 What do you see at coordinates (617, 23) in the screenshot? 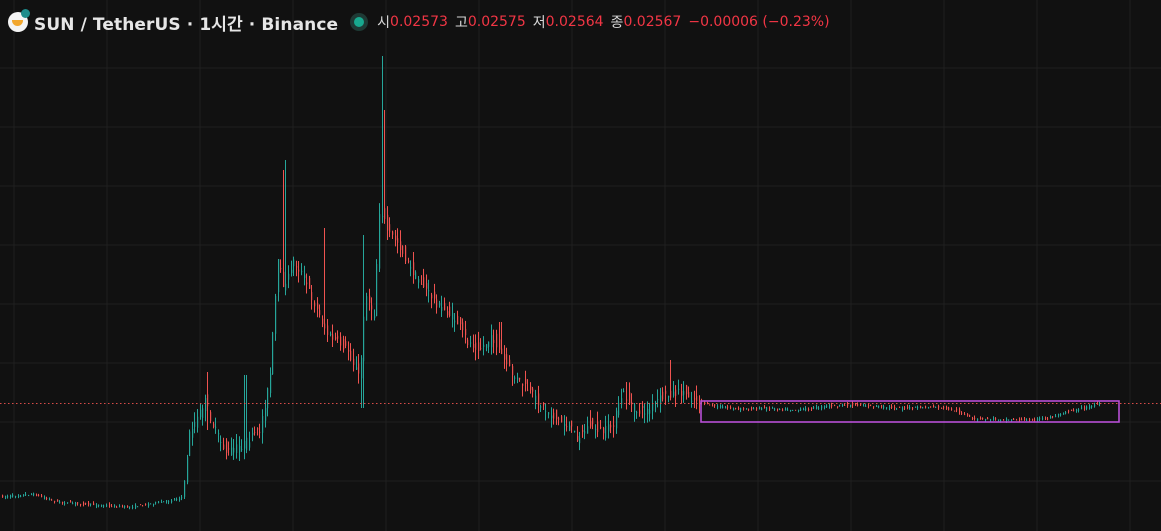
I see `close-label: 종` at bounding box center [617, 23].